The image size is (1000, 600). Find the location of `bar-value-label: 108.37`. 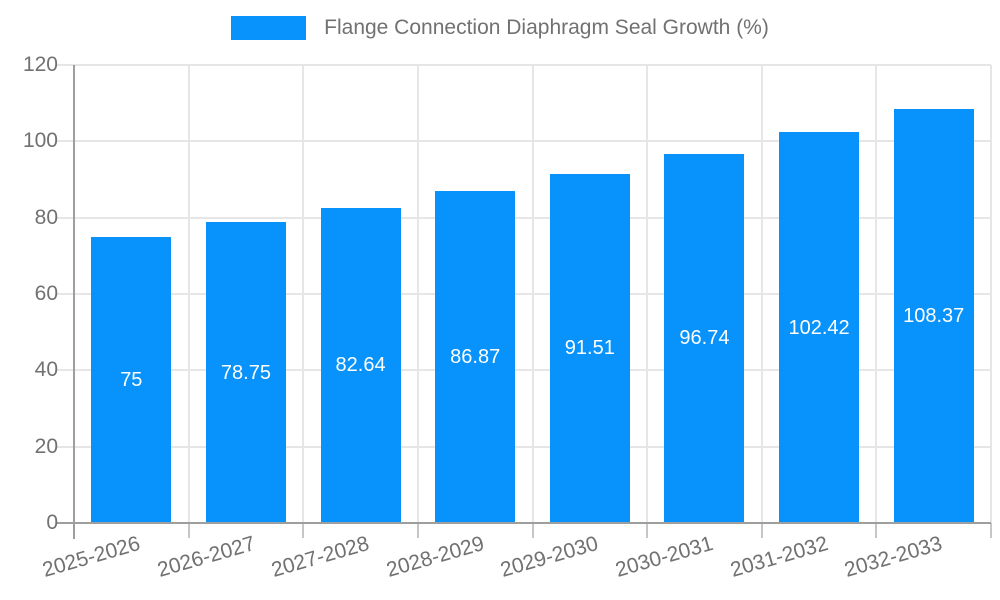

bar-value-label: 108.37 is located at coordinates (934, 316).